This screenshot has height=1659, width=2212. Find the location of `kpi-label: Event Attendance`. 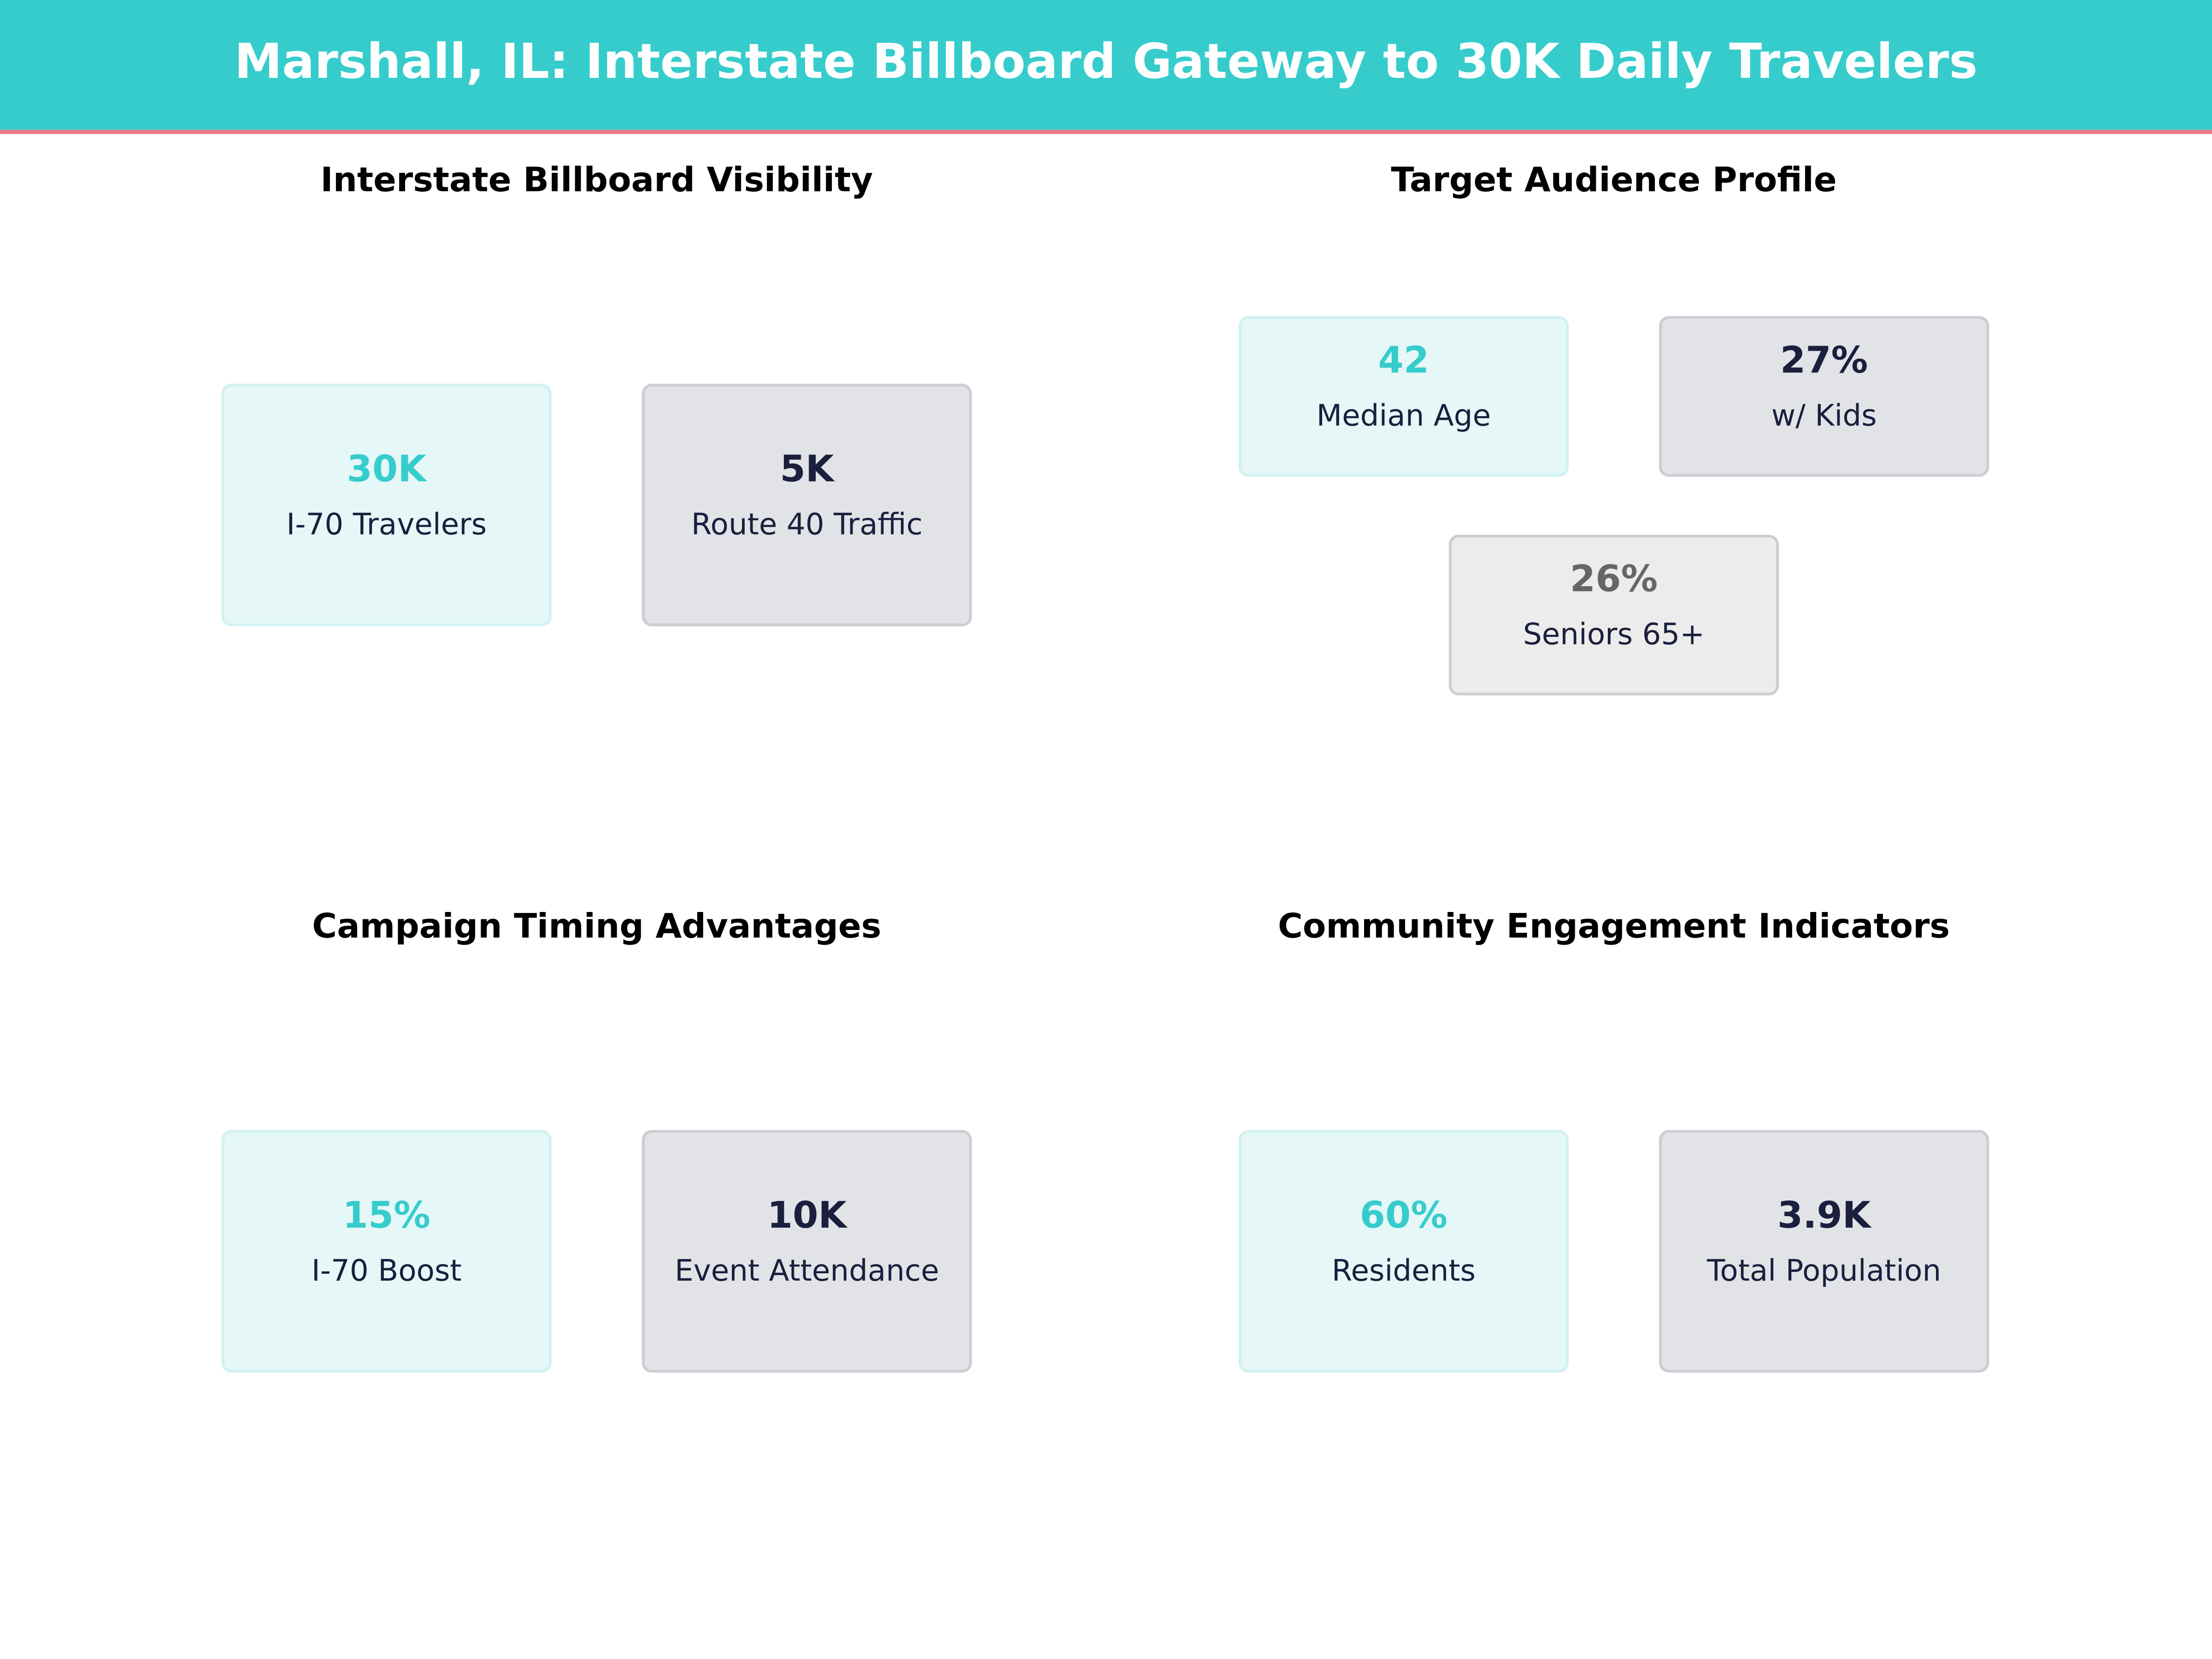

kpi-label: Event Attendance is located at coordinates (807, 1270).